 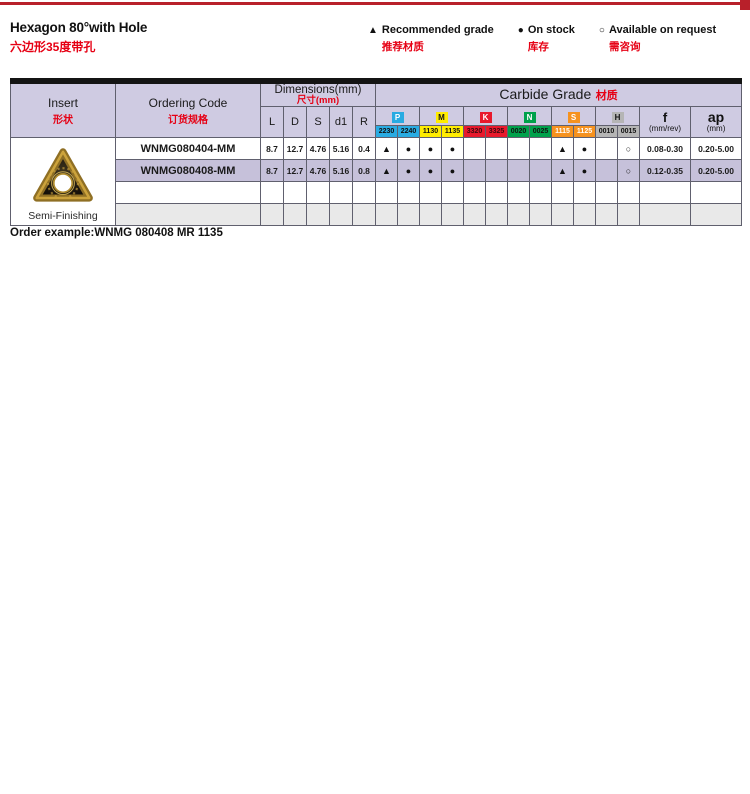 I want to click on dim-d1: 5.16, so click(x=341, y=170).